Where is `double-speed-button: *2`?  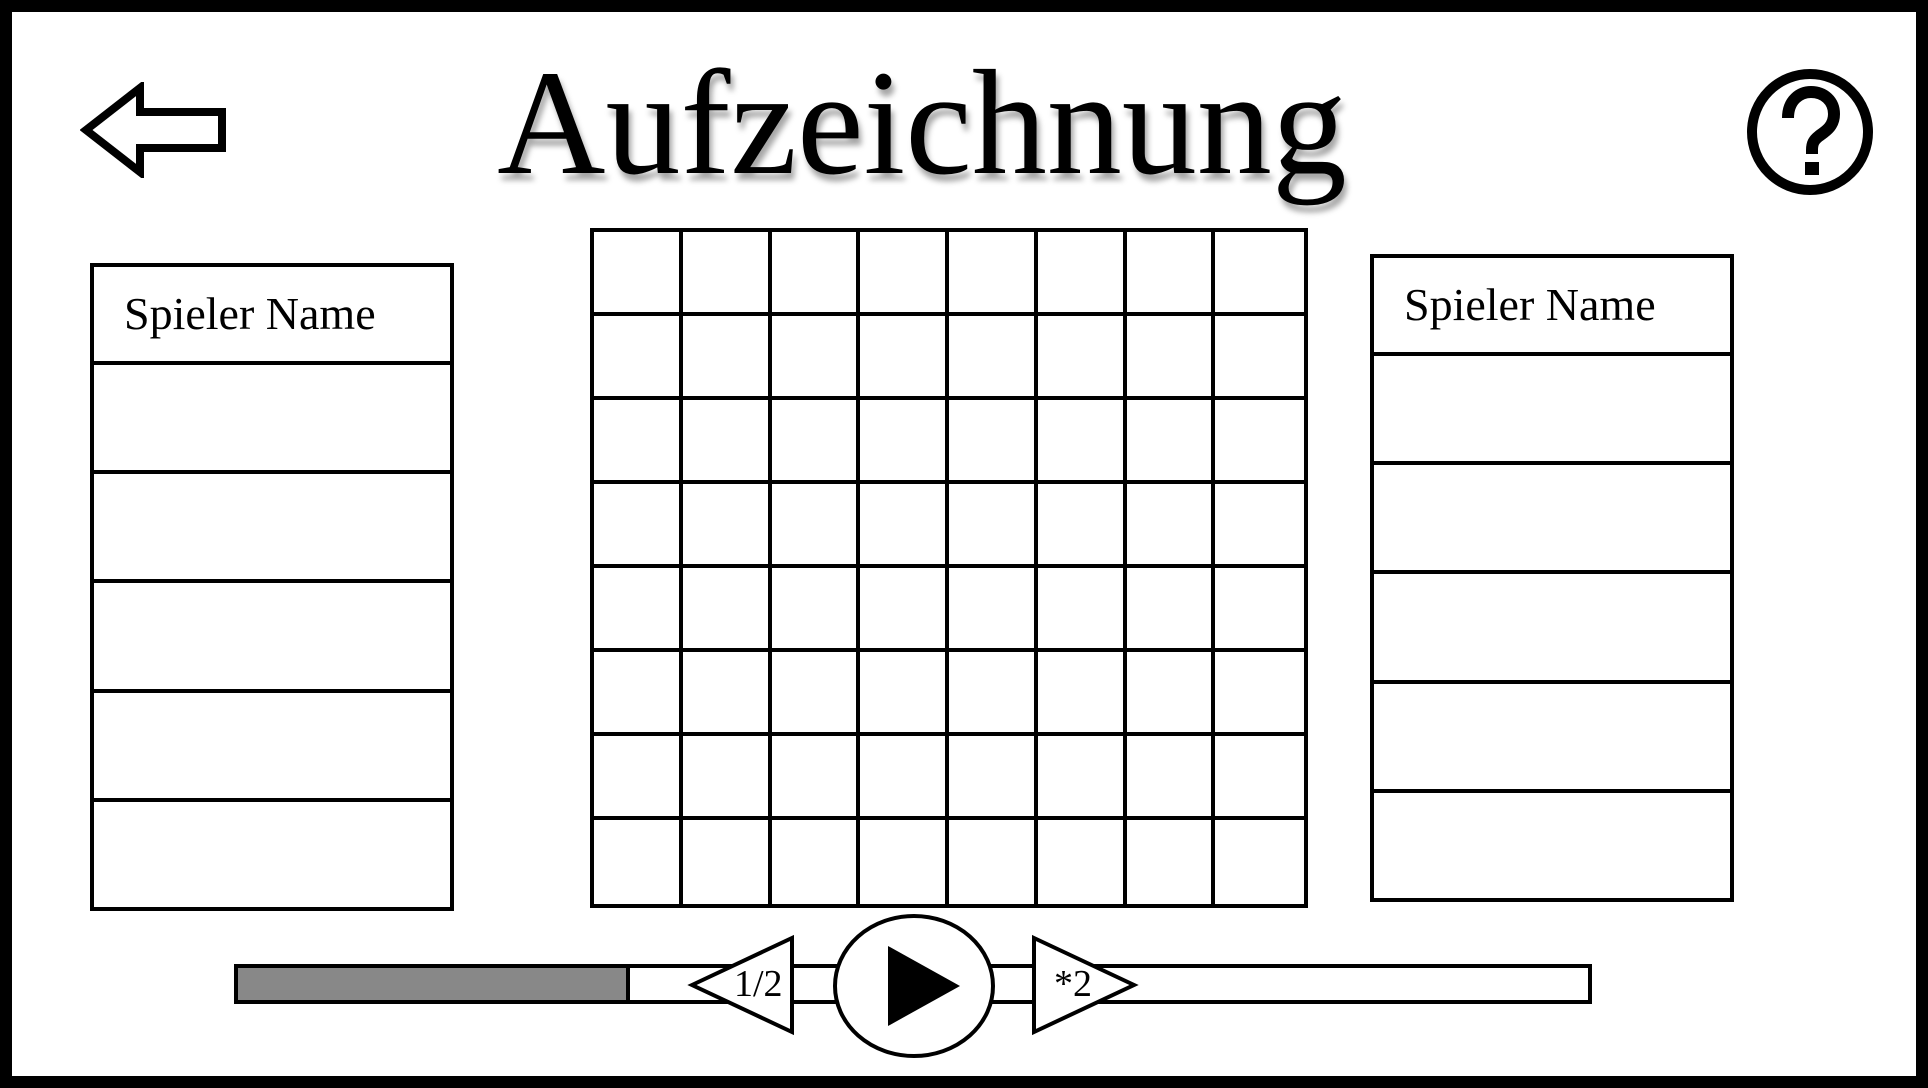 double-speed-button: *2 is located at coordinates (1084, 985).